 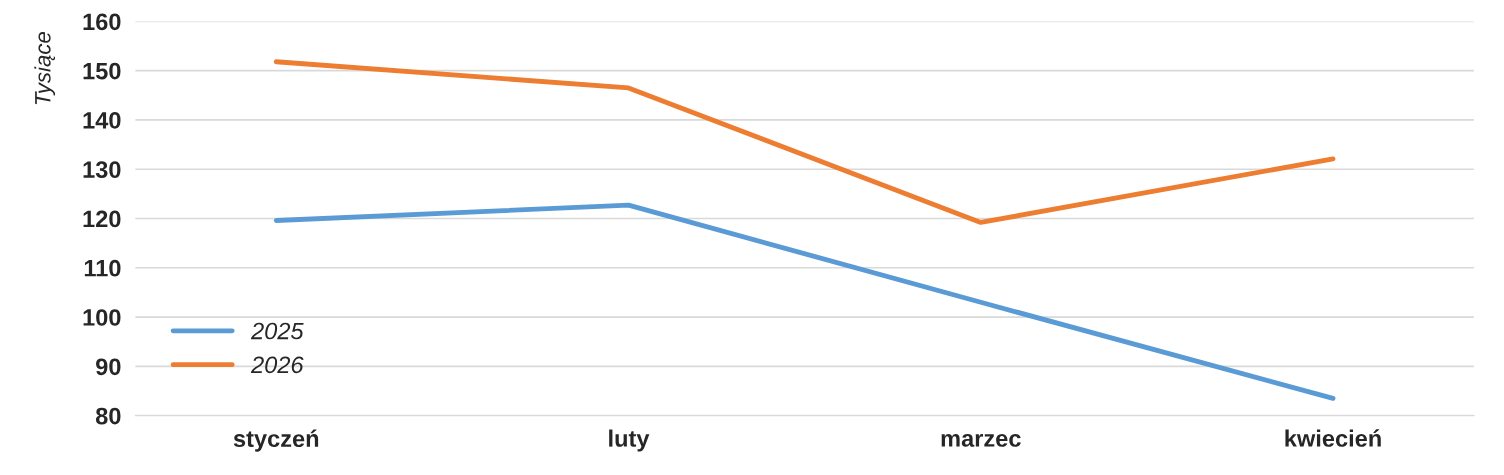 I want to click on y-tick-label: 130, so click(x=102, y=170).